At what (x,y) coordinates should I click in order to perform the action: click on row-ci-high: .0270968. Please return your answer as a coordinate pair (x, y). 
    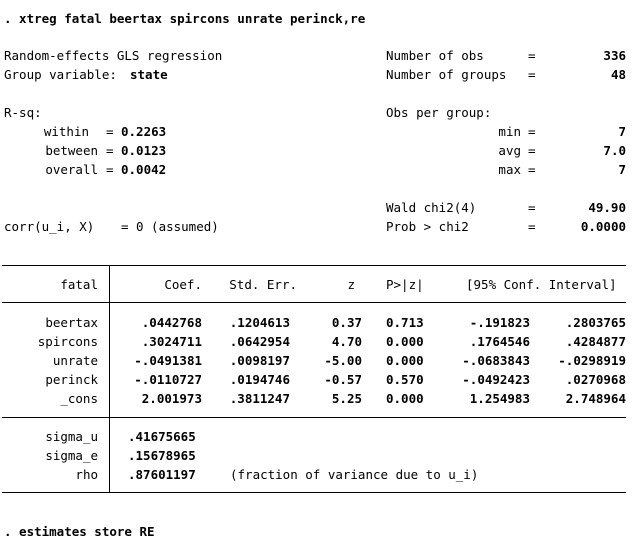
    Looking at the image, I should click on (595, 379).